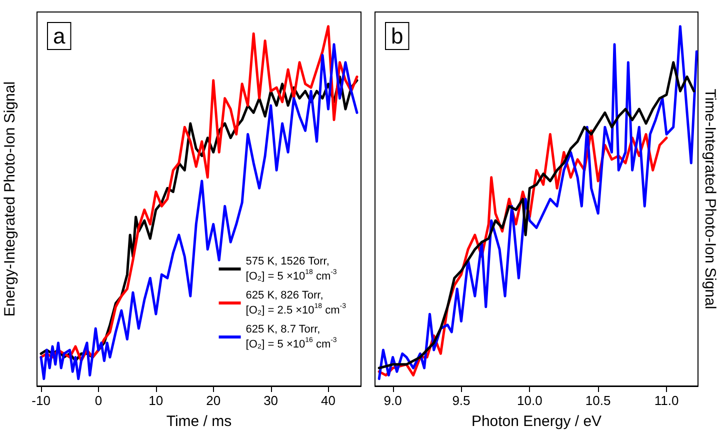  Describe the element at coordinates (328, 400) in the screenshot. I see `x-tick-label: 40` at that location.